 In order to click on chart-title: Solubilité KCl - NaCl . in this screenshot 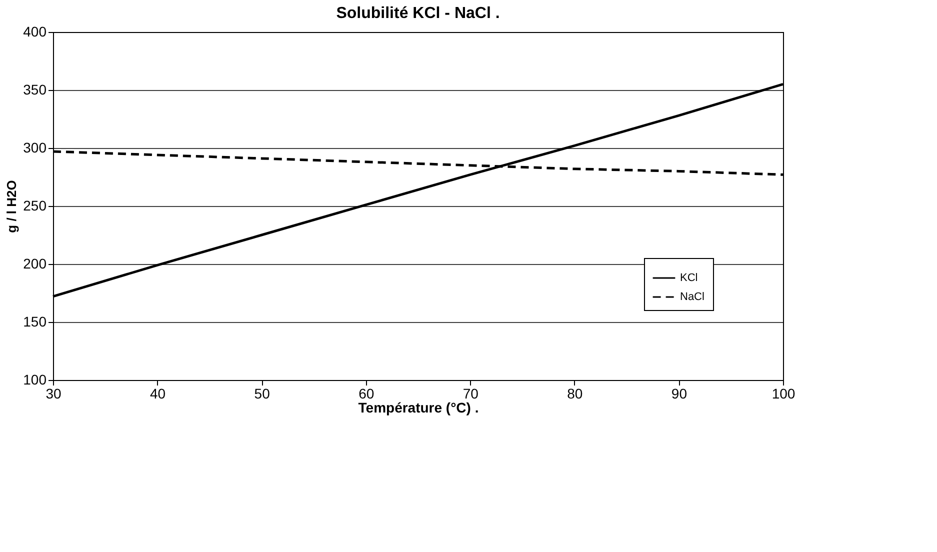, I will do `click(418, 13)`.